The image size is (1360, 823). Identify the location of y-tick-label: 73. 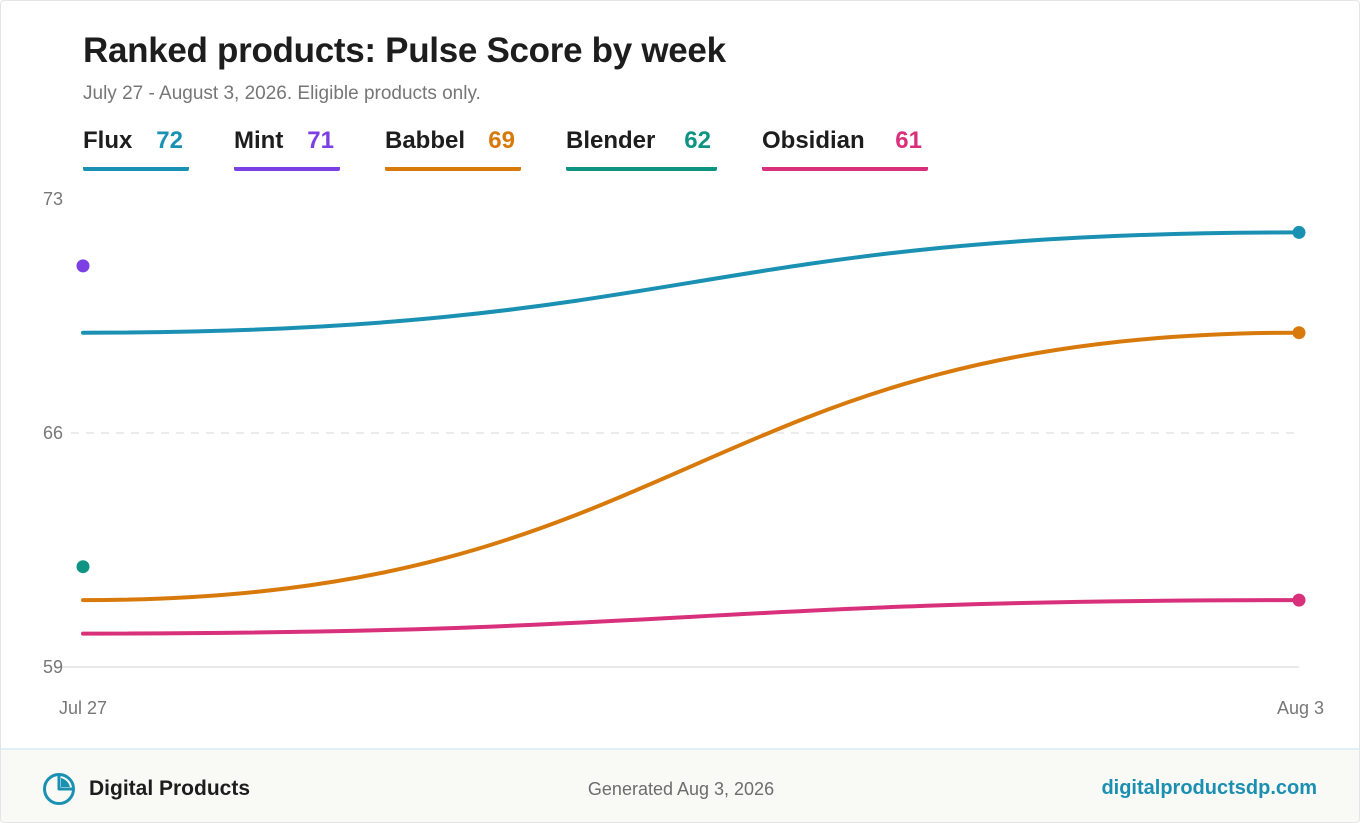
(53, 199).